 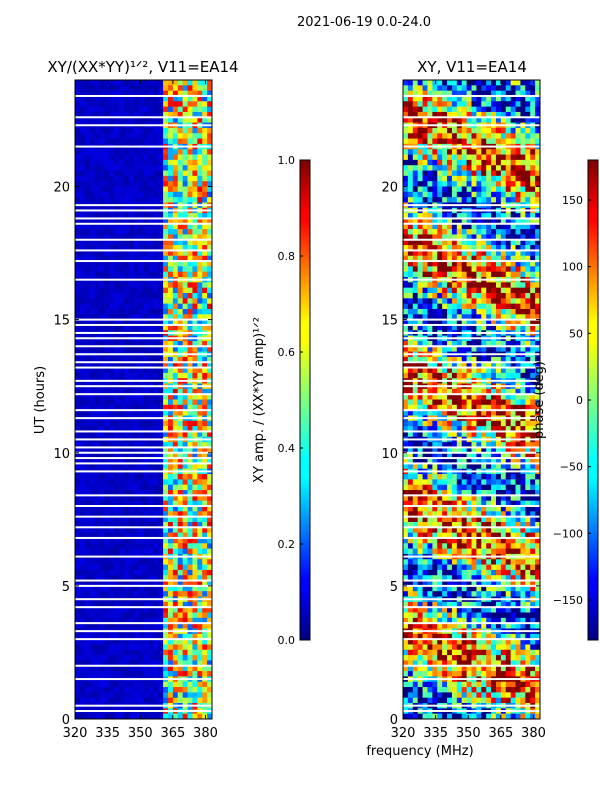 I want to click on flagged-row, so click(x=143, y=346).